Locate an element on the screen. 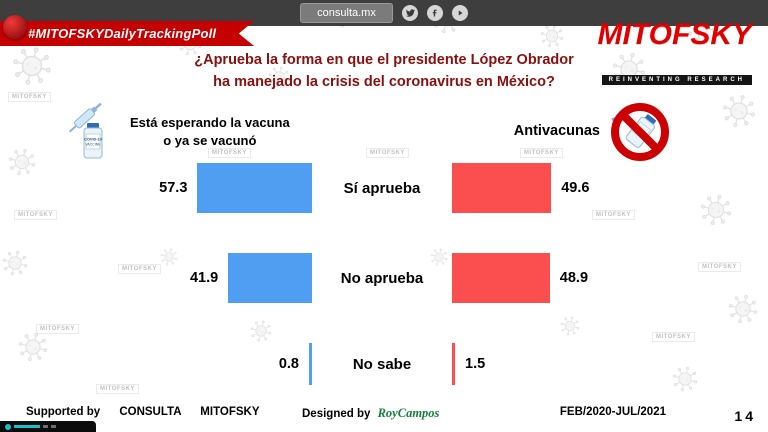  category-si-aprueba: Sí aprueba is located at coordinates (382, 188).